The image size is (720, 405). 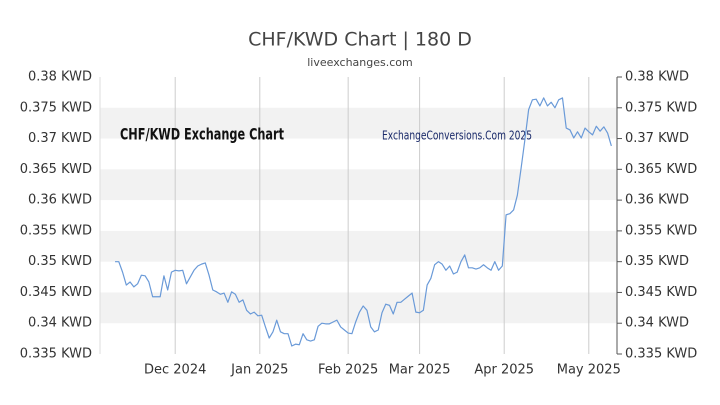 What do you see at coordinates (661, 107) in the screenshot?
I see `y2-tick-label: 0.375 KWD` at bounding box center [661, 107].